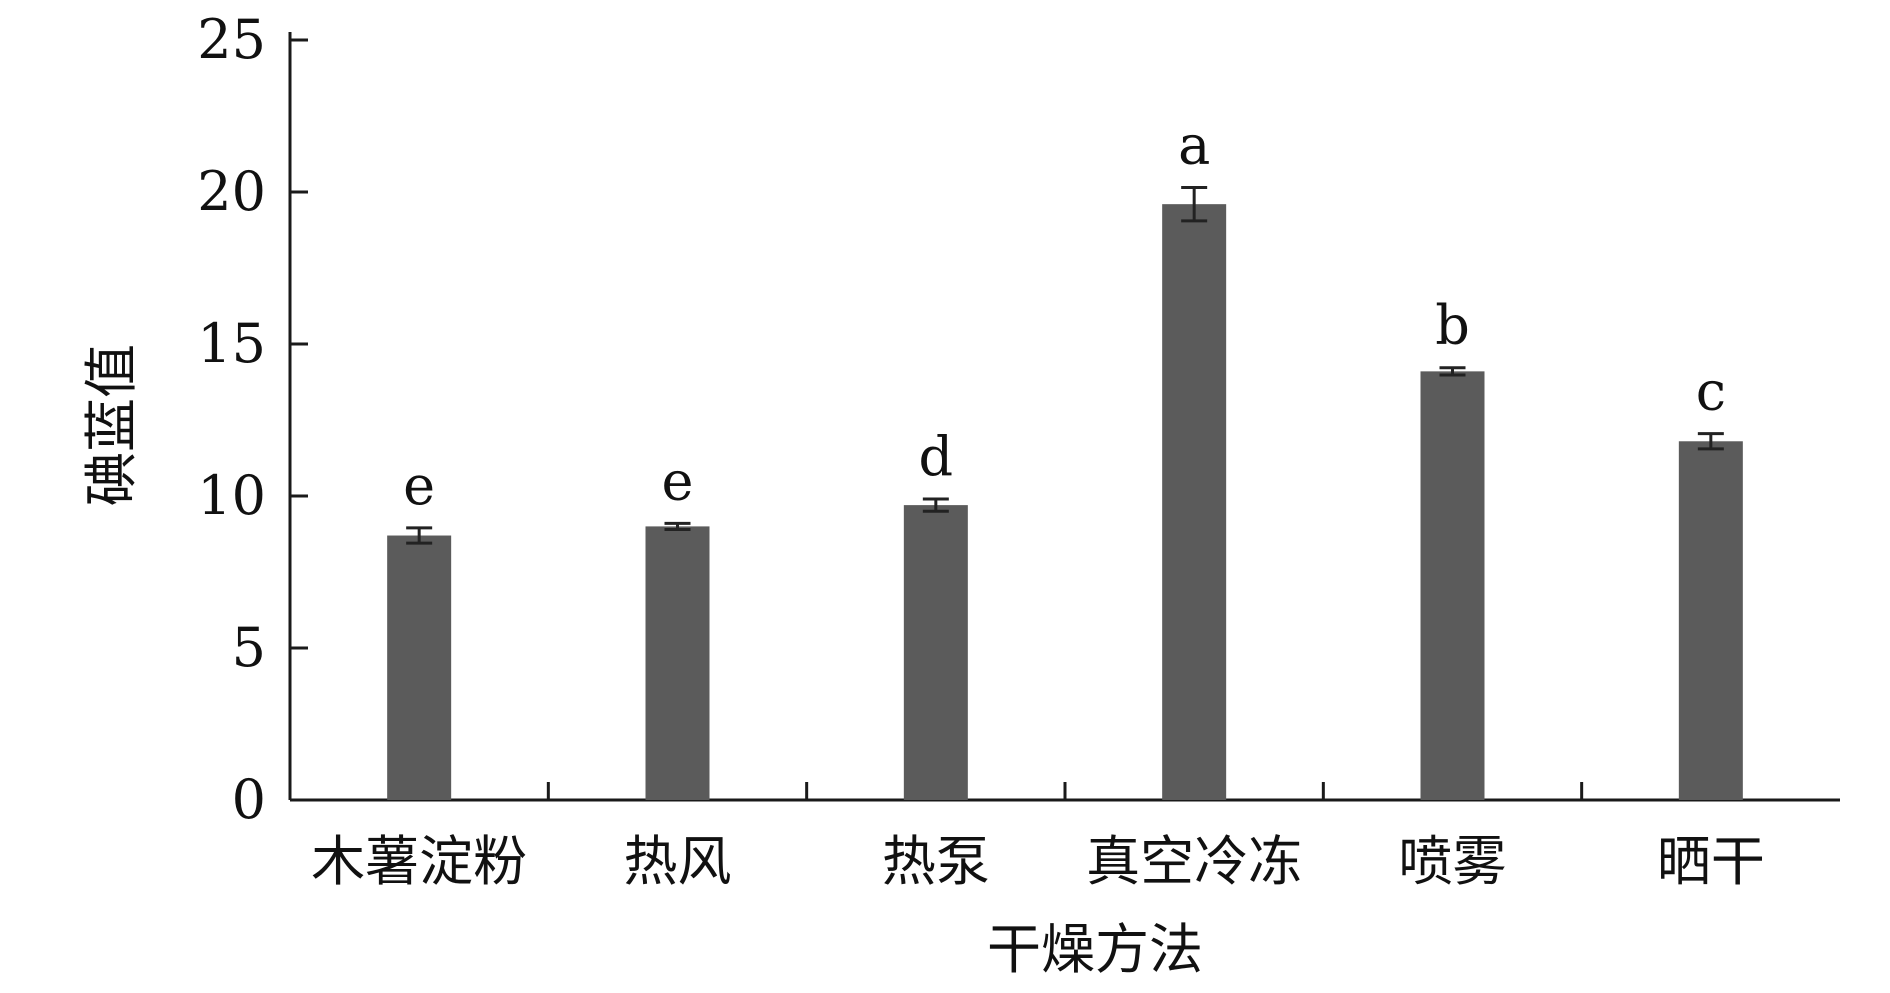  I want to click on x-axis-category-labels: 木薯淀粉 热风 热泵 真空冷冻 喷雾 晒干, so click(1038, 861).